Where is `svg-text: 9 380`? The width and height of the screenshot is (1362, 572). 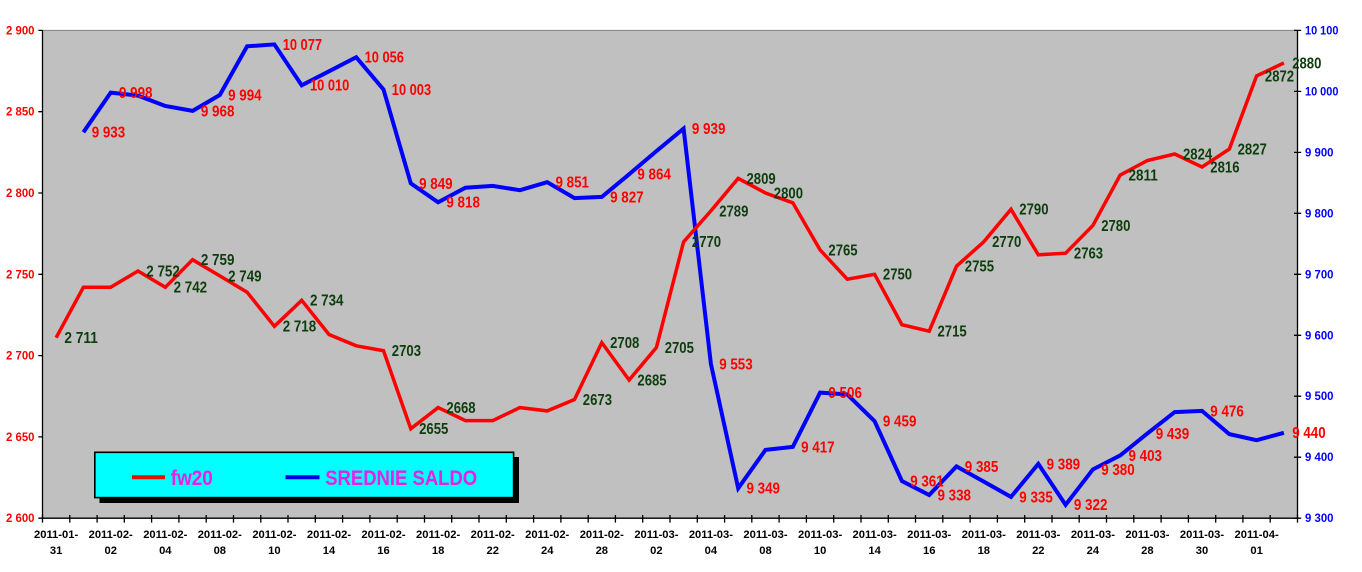
svg-text: 9 380 is located at coordinates (1118, 470).